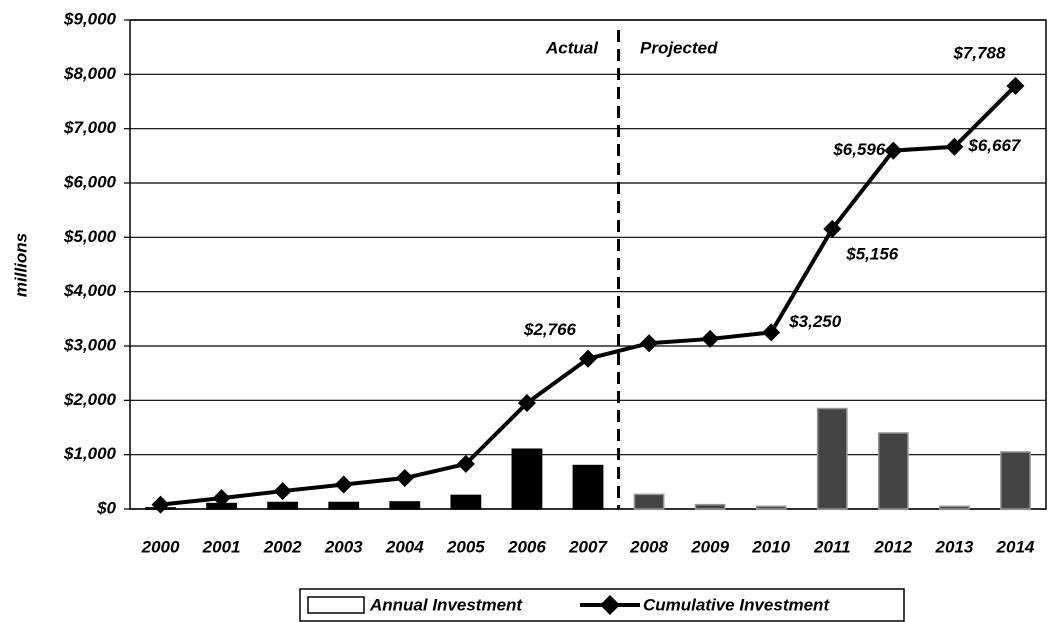  What do you see at coordinates (832, 546) in the screenshot?
I see `x-tick-label: 2011` at bounding box center [832, 546].